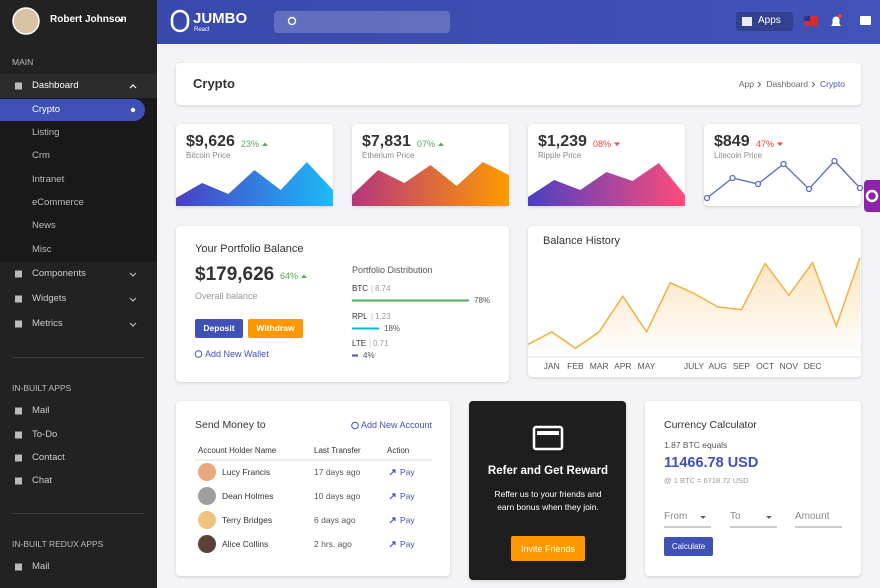 The height and width of the screenshot is (588, 880). What do you see at coordinates (482, 300) in the screenshot?
I see `dist-percent: 78%` at bounding box center [482, 300].